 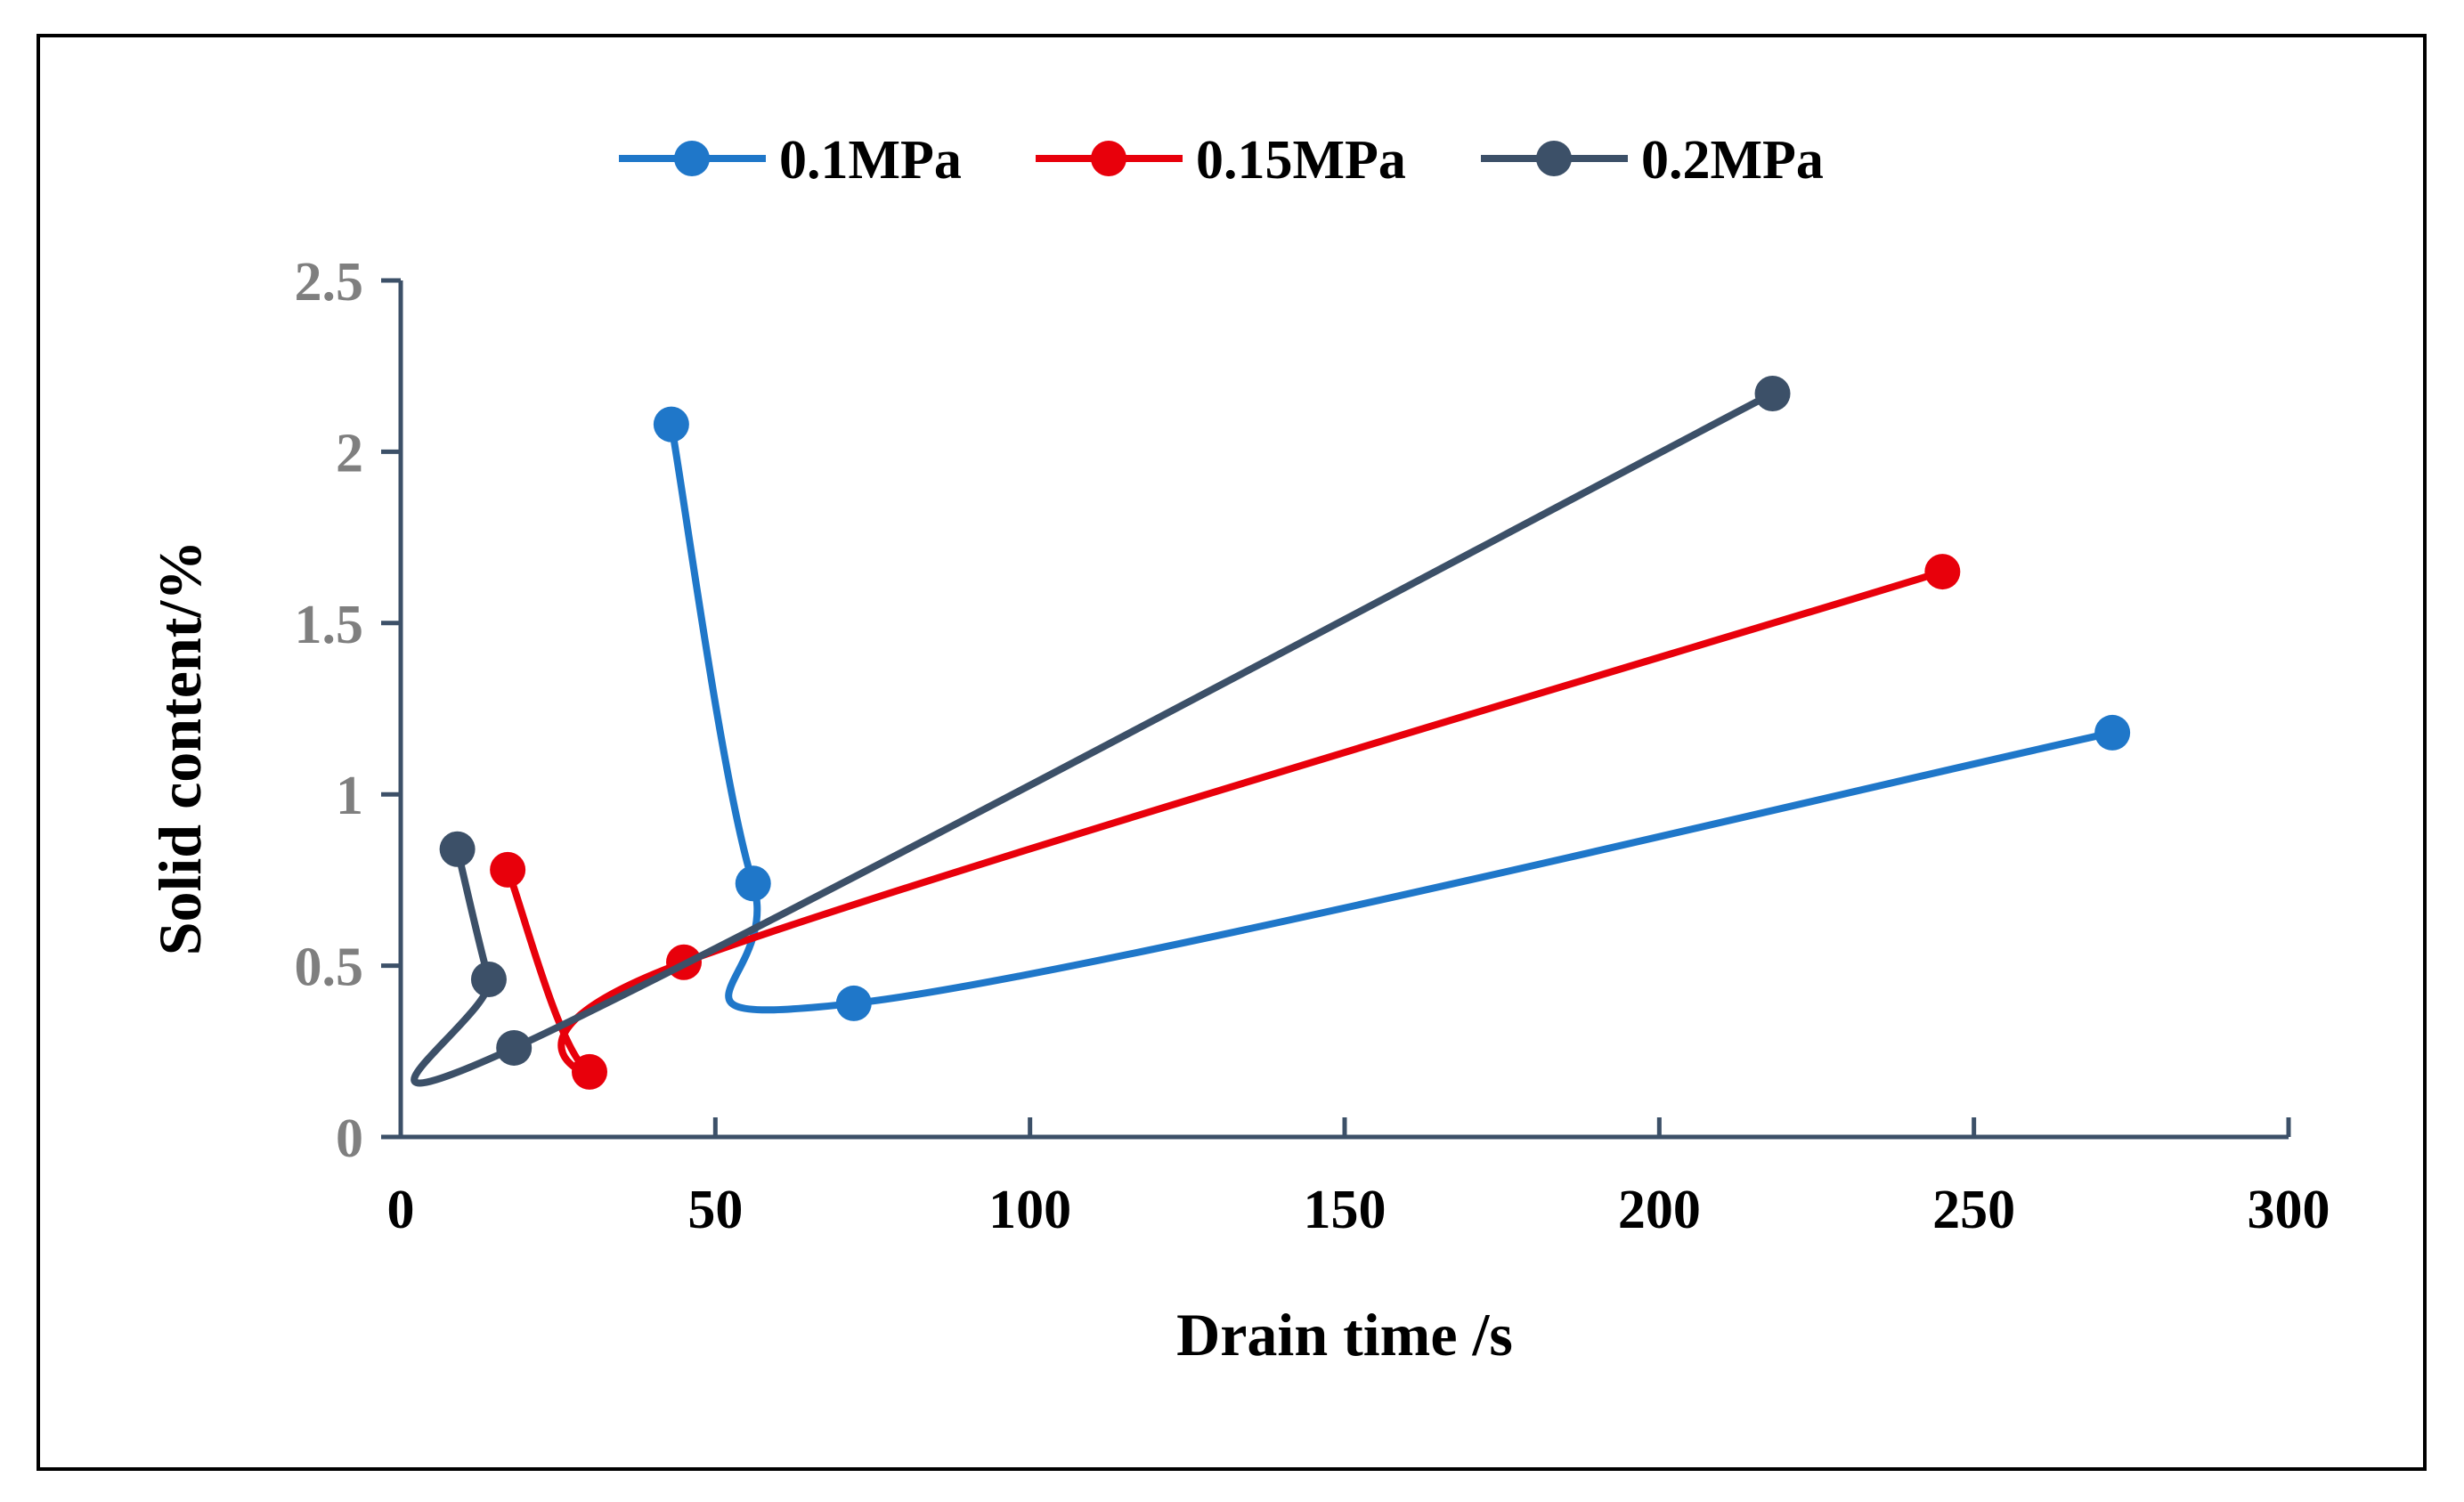 I want to click on legend: 0.1MPa 0.15MPa 0.2MPa, so click(x=1221, y=160).